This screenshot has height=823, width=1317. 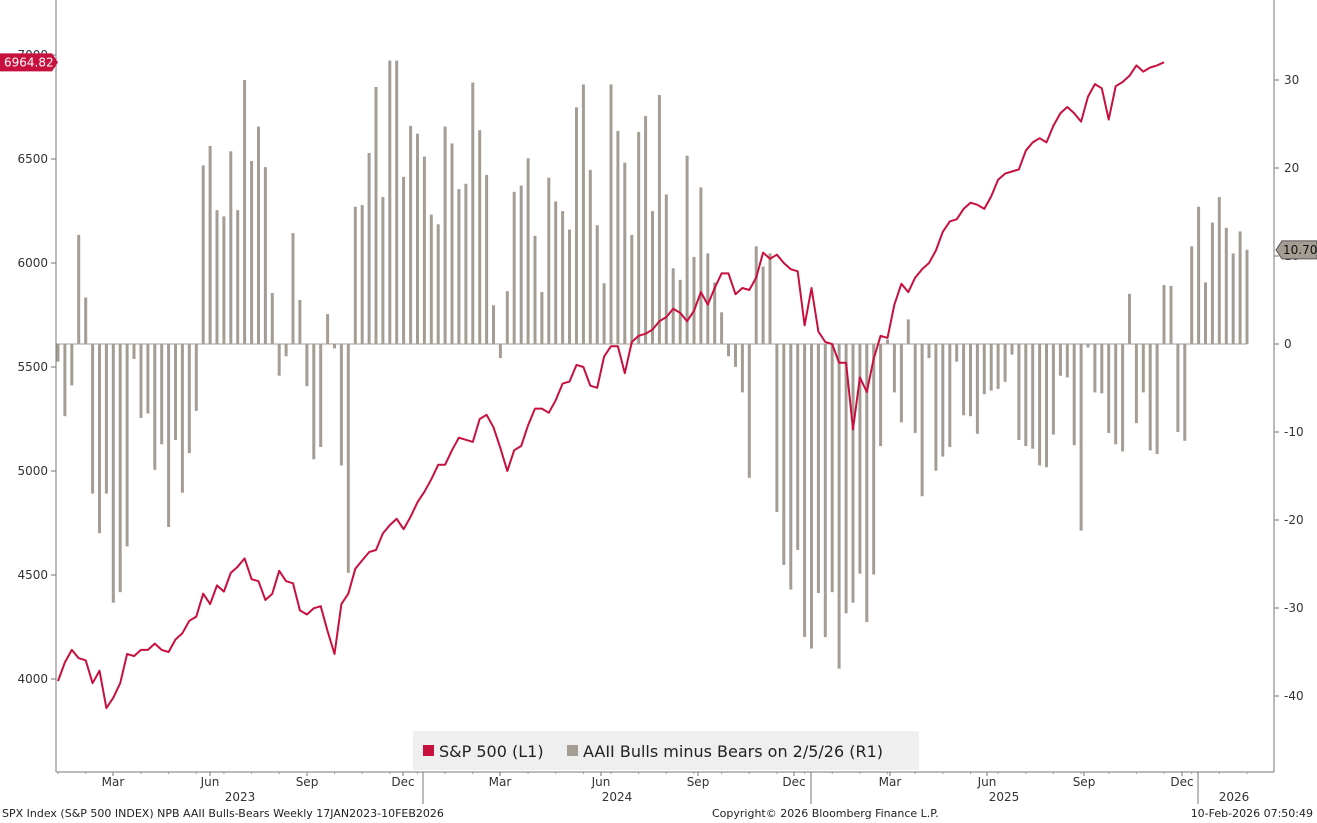 I want to click on left-axis-ticks: 4000450050005500600065007000, so click(x=36, y=367).